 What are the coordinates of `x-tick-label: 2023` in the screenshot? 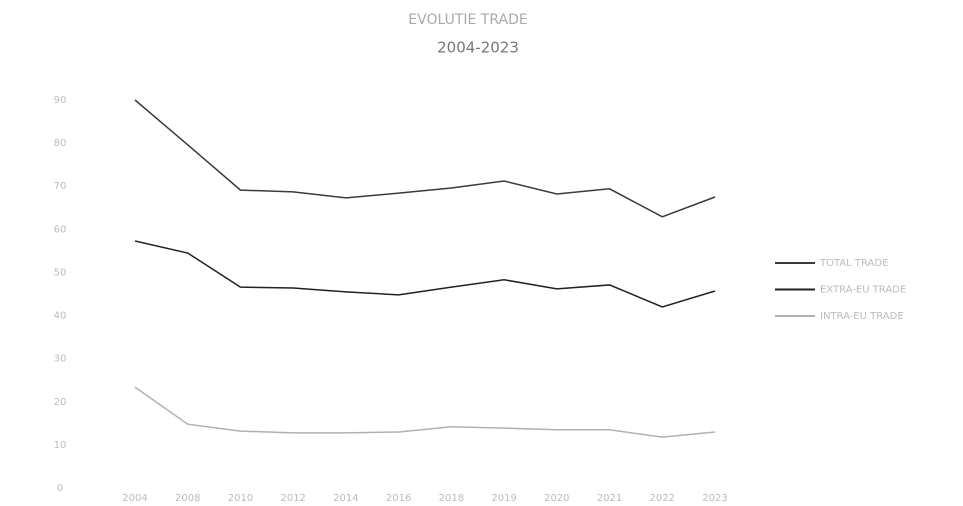 It's located at (714, 498).